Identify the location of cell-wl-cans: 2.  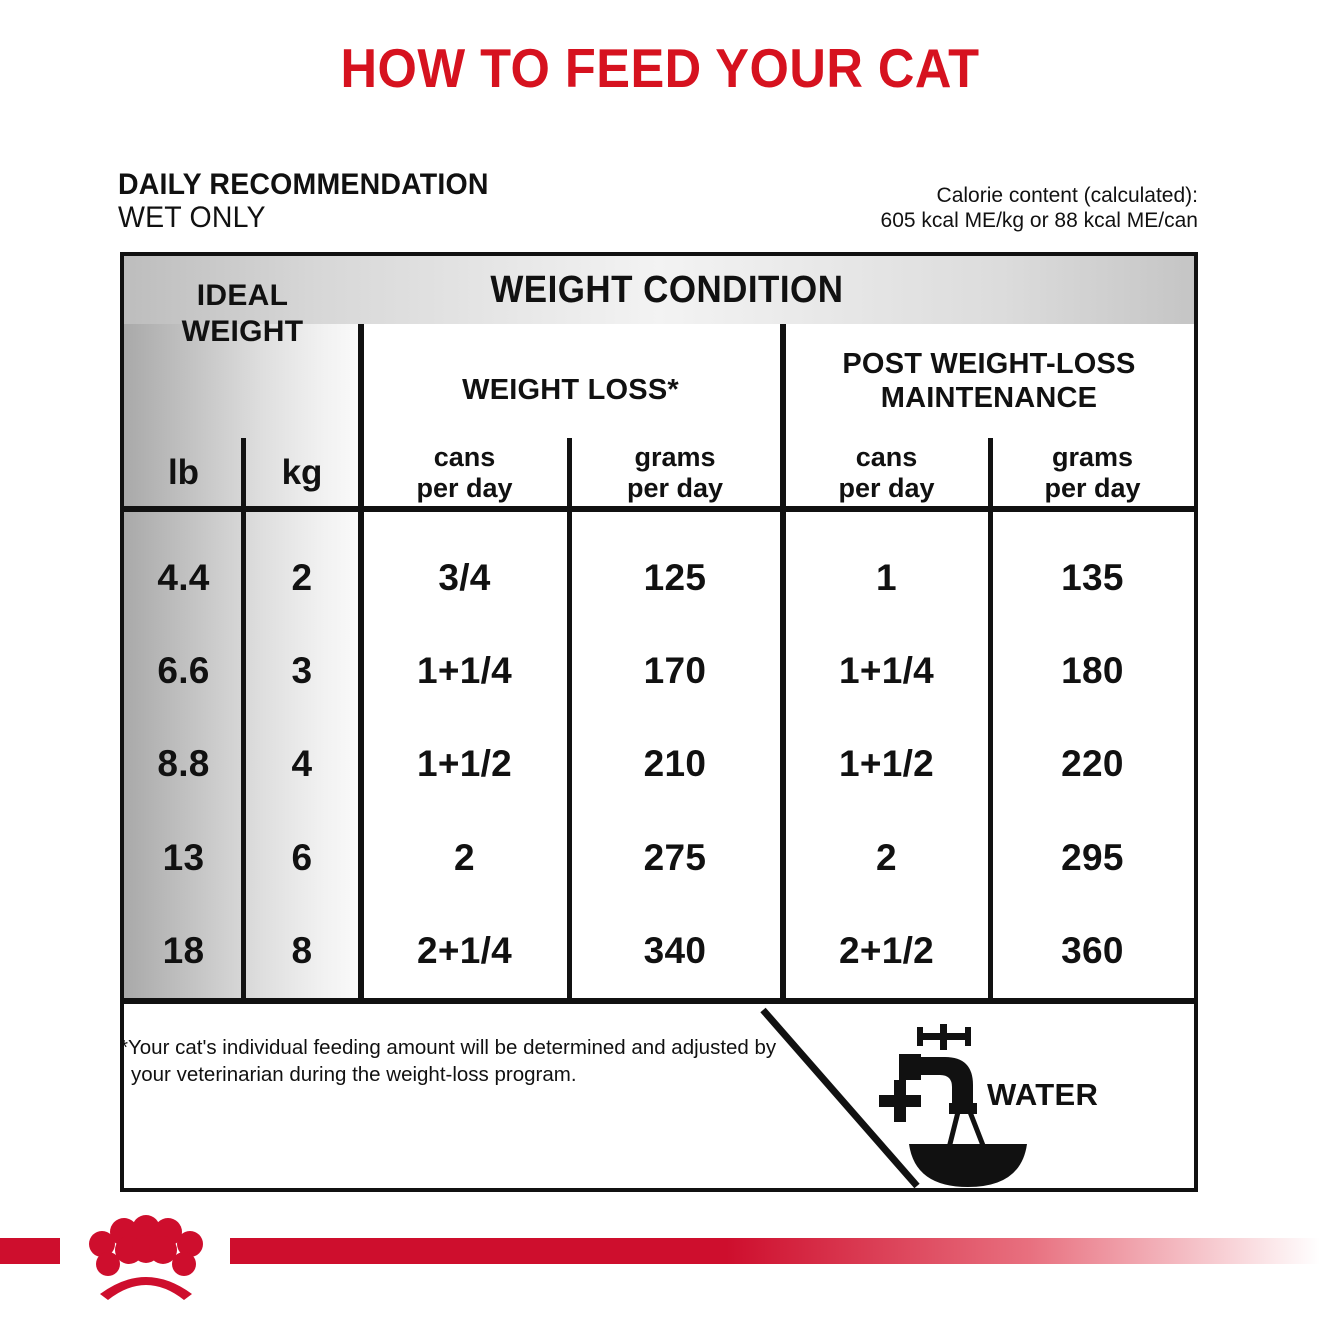
(464, 857).